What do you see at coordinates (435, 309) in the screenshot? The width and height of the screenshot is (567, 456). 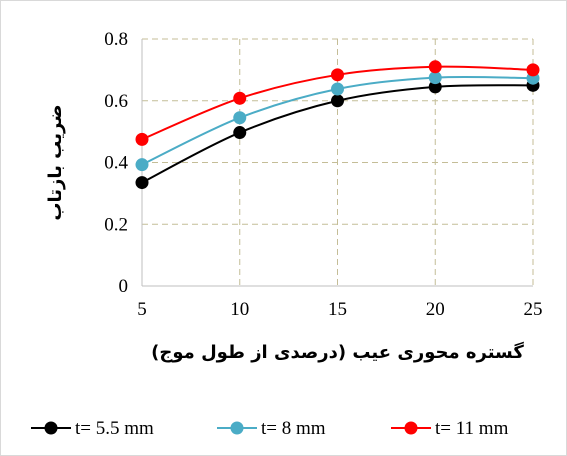 I see `x-tick-label: 20` at bounding box center [435, 309].